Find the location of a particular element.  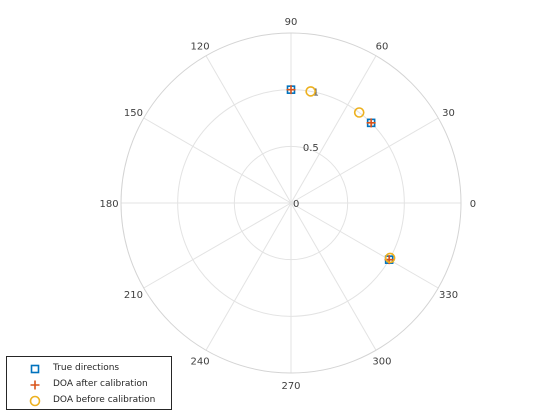

angle-tick-label: 270 is located at coordinates (290, 386).